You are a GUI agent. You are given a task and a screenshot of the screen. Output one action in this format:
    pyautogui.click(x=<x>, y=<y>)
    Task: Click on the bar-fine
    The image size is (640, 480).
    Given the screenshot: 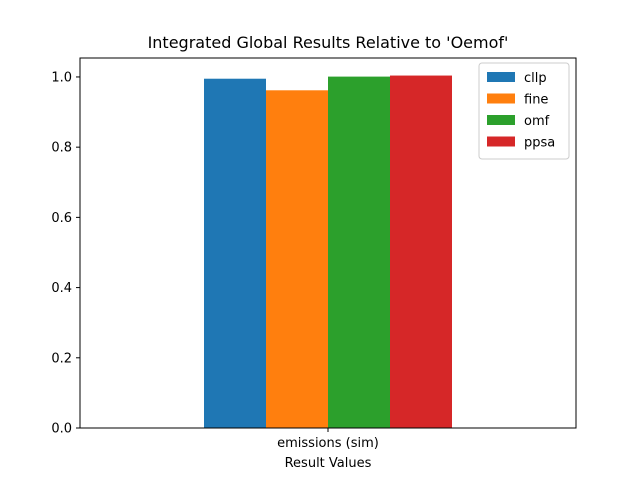 What is the action you would take?
    pyautogui.click(x=297, y=259)
    